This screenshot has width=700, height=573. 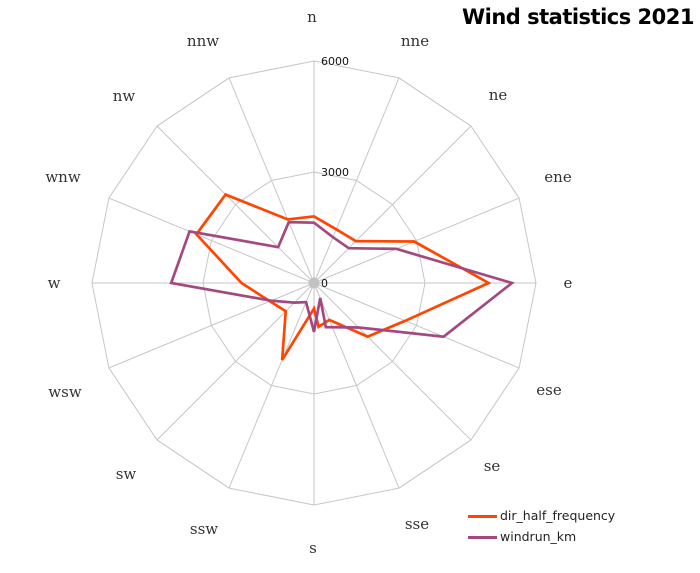 What do you see at coordinates (568, 283) in the screenshot?
I see `direction-label-e: e` at bounding box center [568, 283].